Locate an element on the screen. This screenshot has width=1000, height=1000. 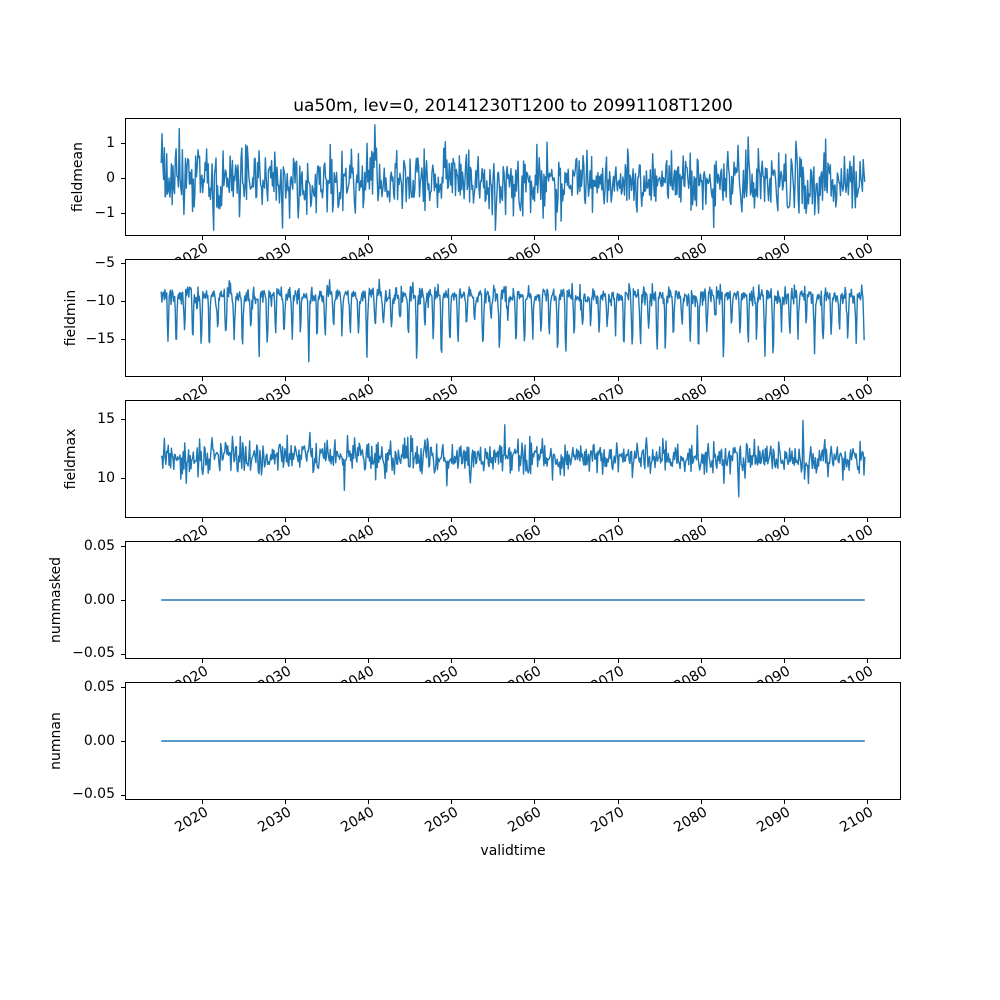
y-tick-label: 15 is located at coordinates (106, 418).